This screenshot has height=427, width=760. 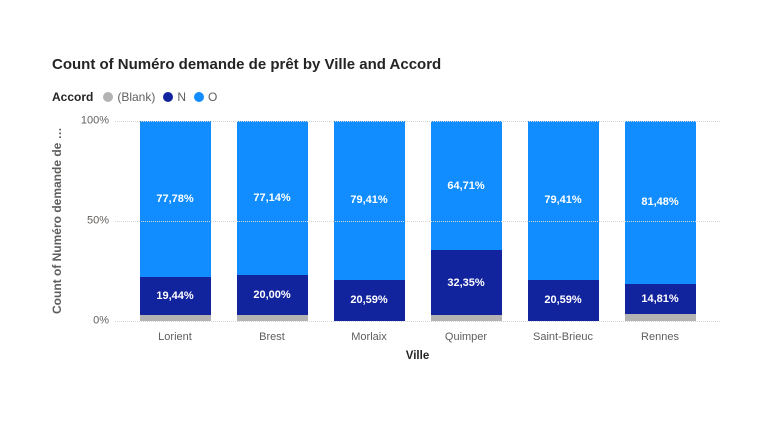 I want to click on legend: Accord (Blank) N O, so click(x=134, y=97).